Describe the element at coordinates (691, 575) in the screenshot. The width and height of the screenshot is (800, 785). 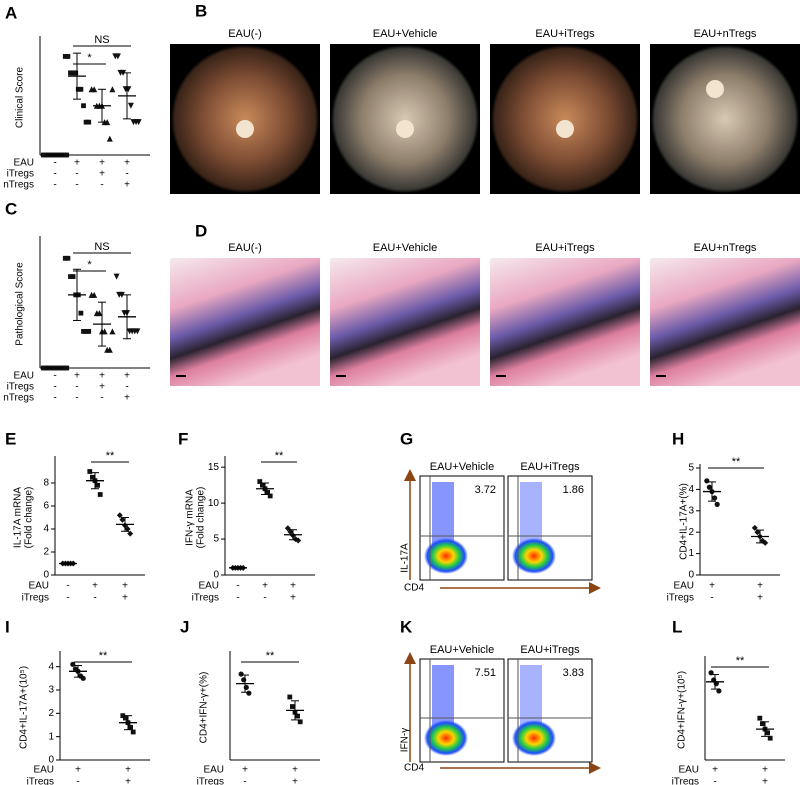
I see `y-tick-label: 0` at that location.